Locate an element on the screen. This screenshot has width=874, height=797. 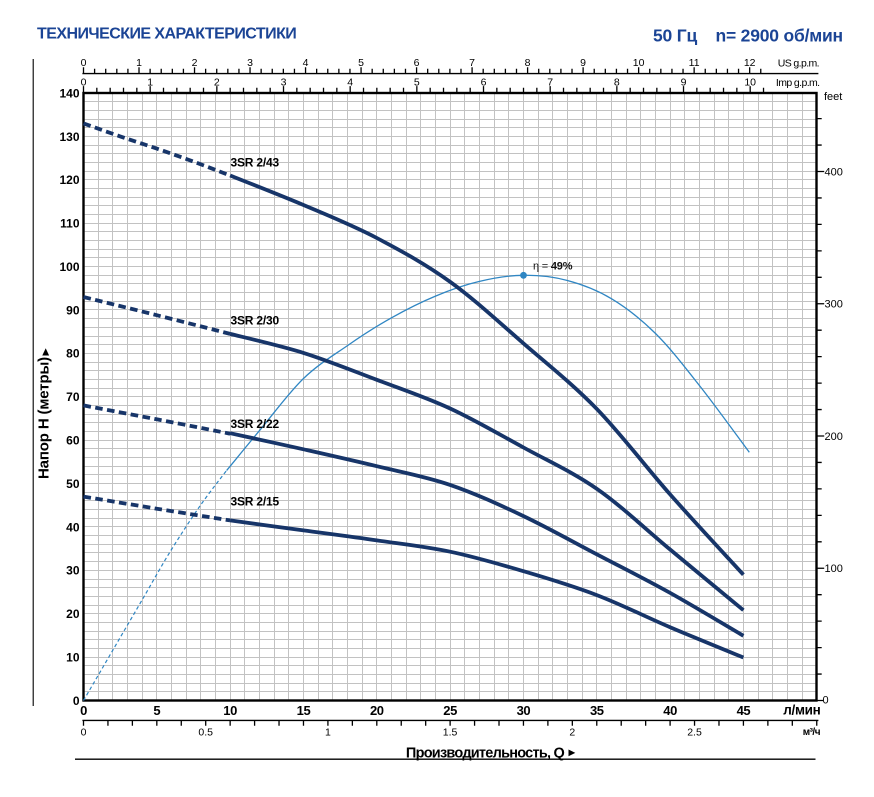
svg-text: м³/ч is located at coordinates (812, 732).